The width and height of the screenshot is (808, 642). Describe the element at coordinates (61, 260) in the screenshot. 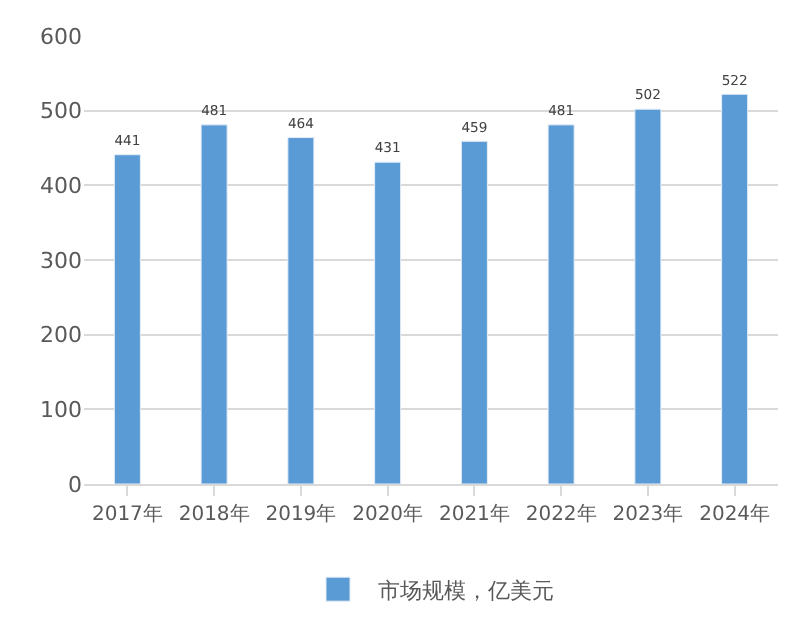

I see `y-tick-label: 300` at that location.